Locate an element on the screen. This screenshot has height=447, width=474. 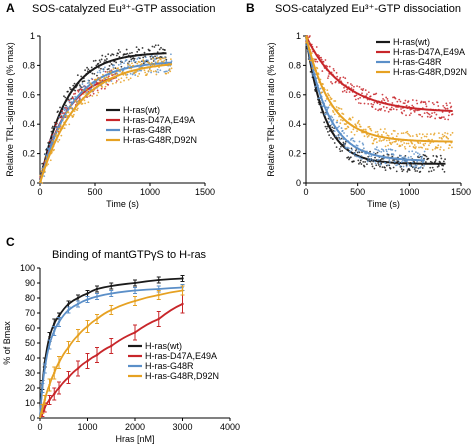
y-tick-label: 0.8 is located at coordinates (294, 65).